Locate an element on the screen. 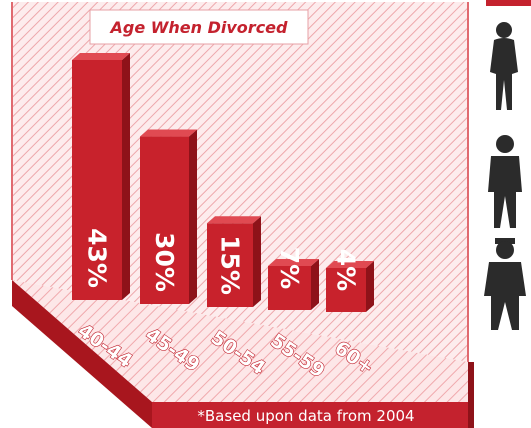 This screenshot has width=531, height=428. bar-50-54: 15% is located at coordinates (234, 261).